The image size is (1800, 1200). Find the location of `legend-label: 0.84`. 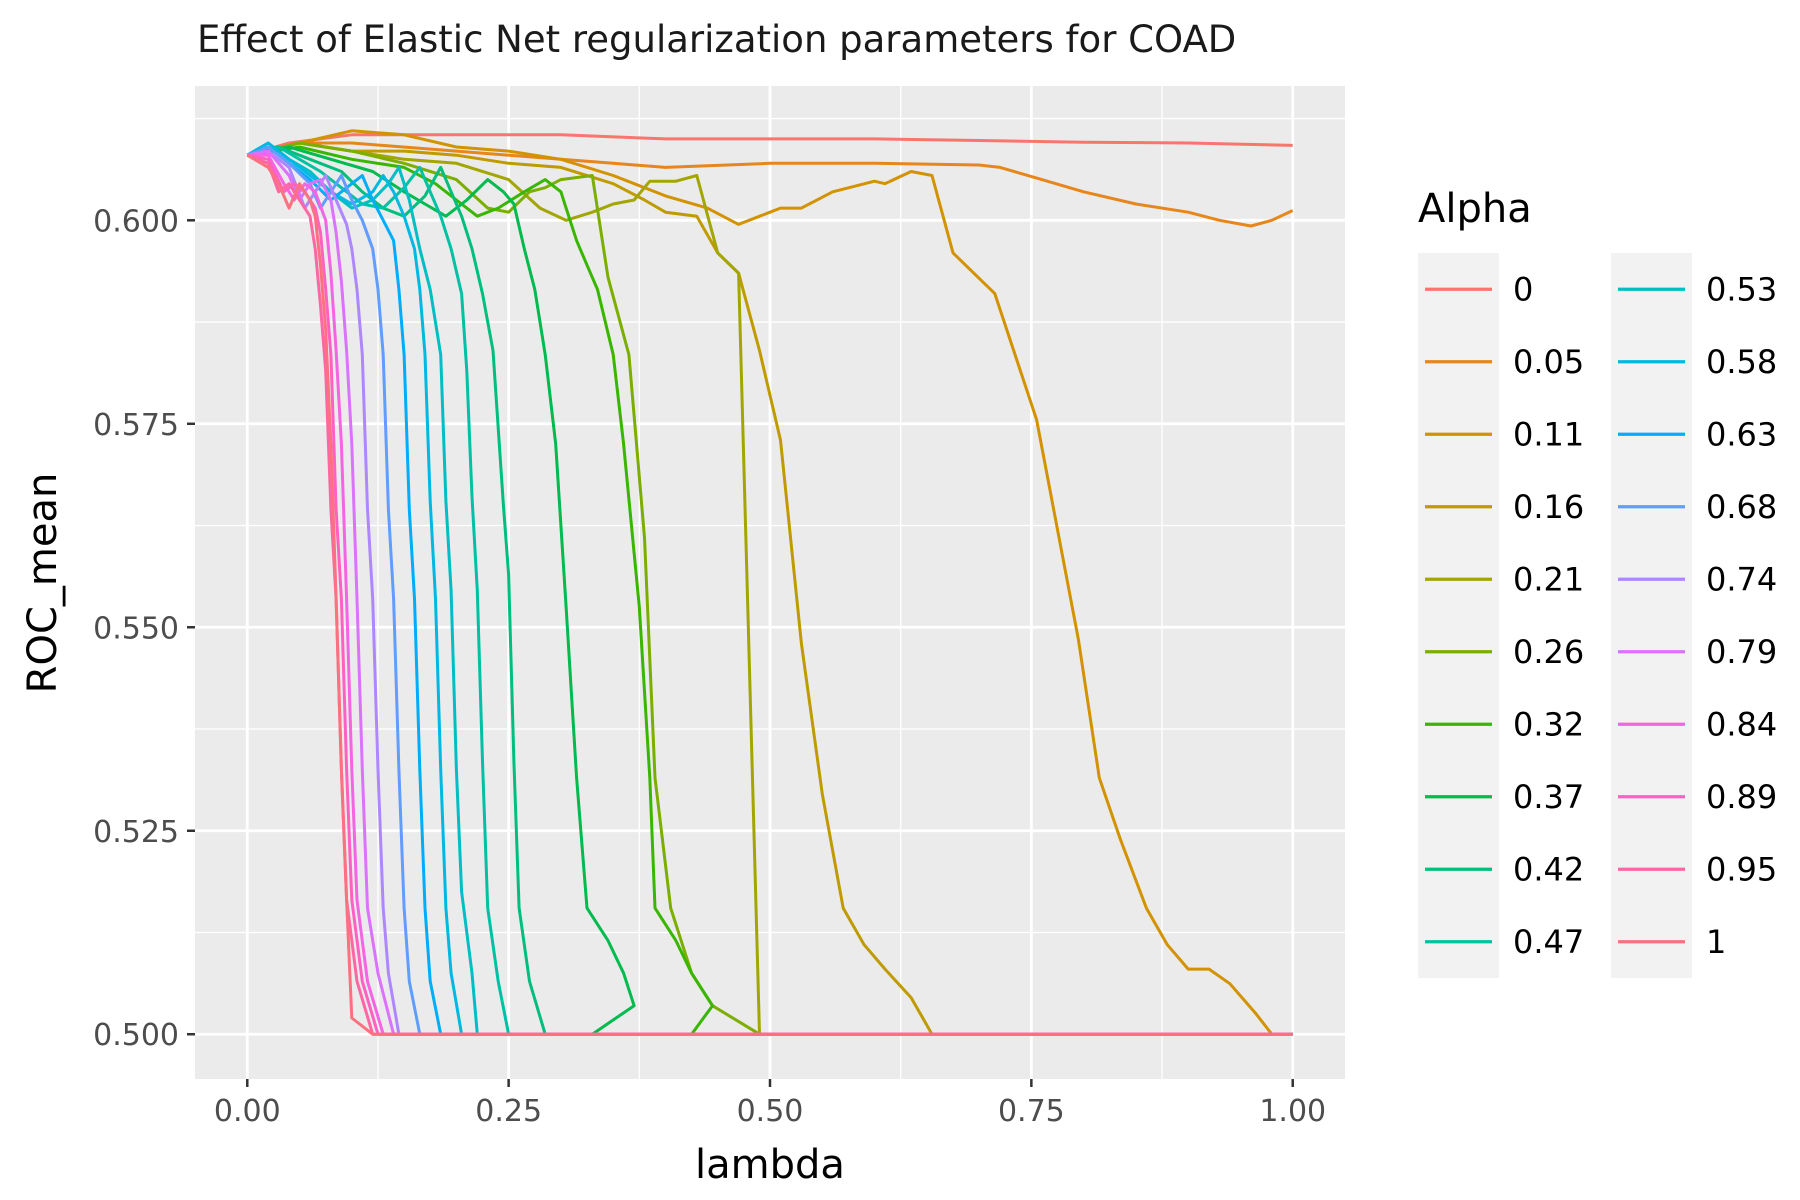

legend-label: 0.84 is located at coordinates (1741, 724).